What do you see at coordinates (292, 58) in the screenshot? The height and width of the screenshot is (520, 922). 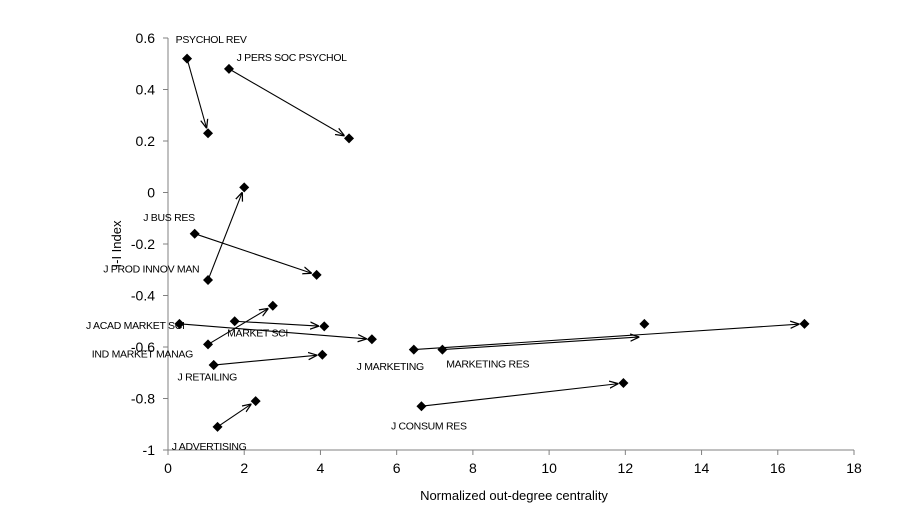 I see `point-label: J PERS SOC PSYCHOL` at bounding box center [292, 58].